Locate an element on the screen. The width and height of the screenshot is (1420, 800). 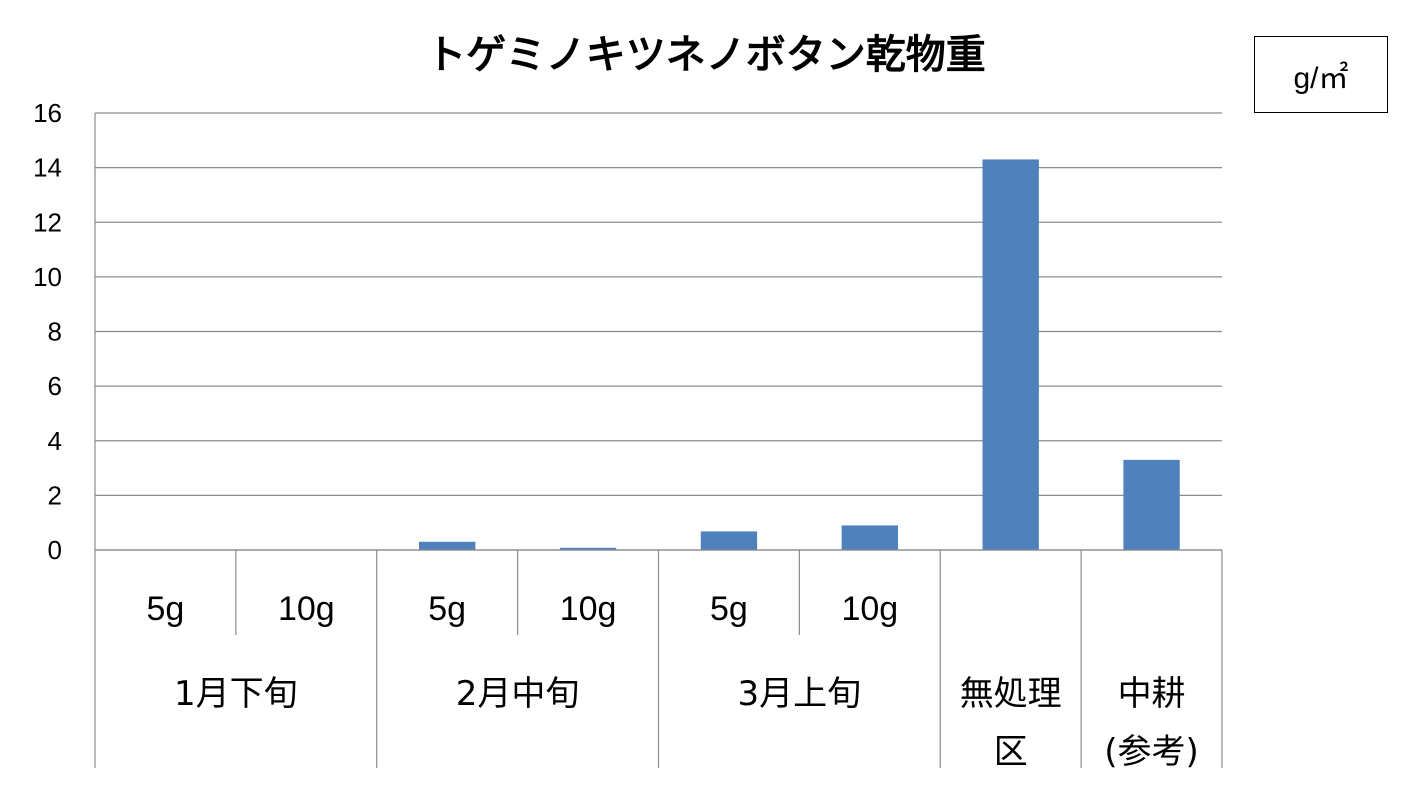
y-tick-label: 6 is located at coordinates (55, 386).